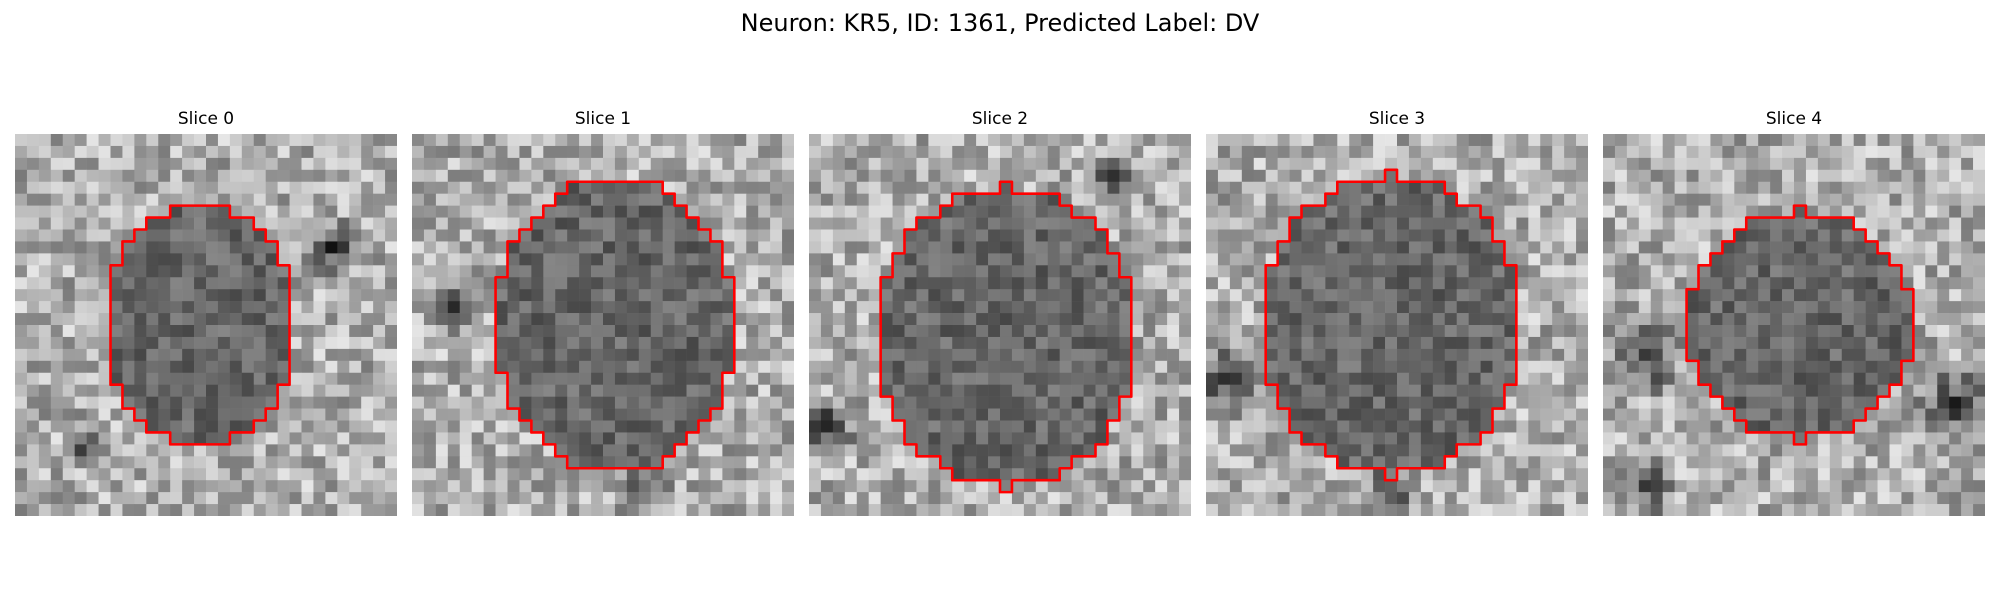 This screenshot has width=2000, height=600. I want to click on slice-title: Slice 3, so click(1397, 119).